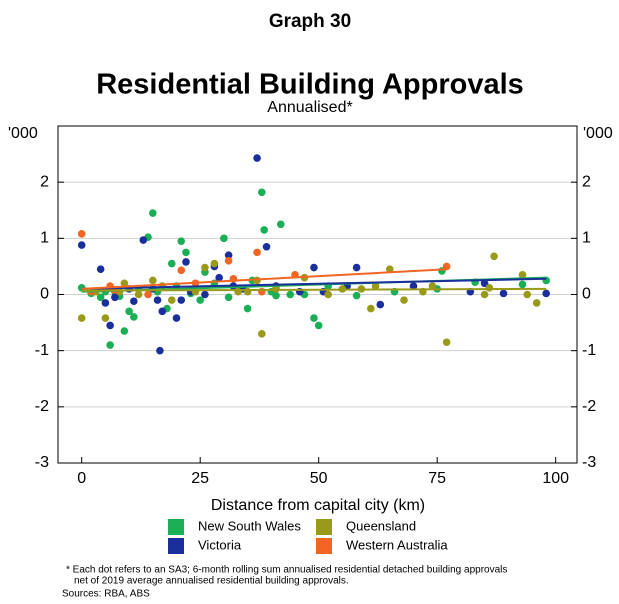 Image resolution: width=619 pixels, height=604 pixels. What do you see at coordinates (106, 594) in the screenshot?
I see `sources: Sources: RBA, ABS` at bounding box center [106, 594].